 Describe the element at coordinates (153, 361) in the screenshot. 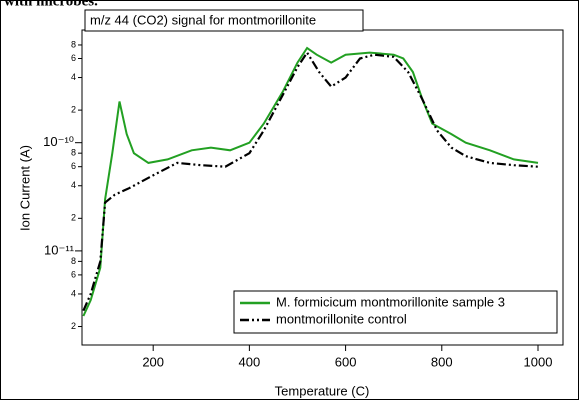

I see `x-tick-label: 200` at that location.